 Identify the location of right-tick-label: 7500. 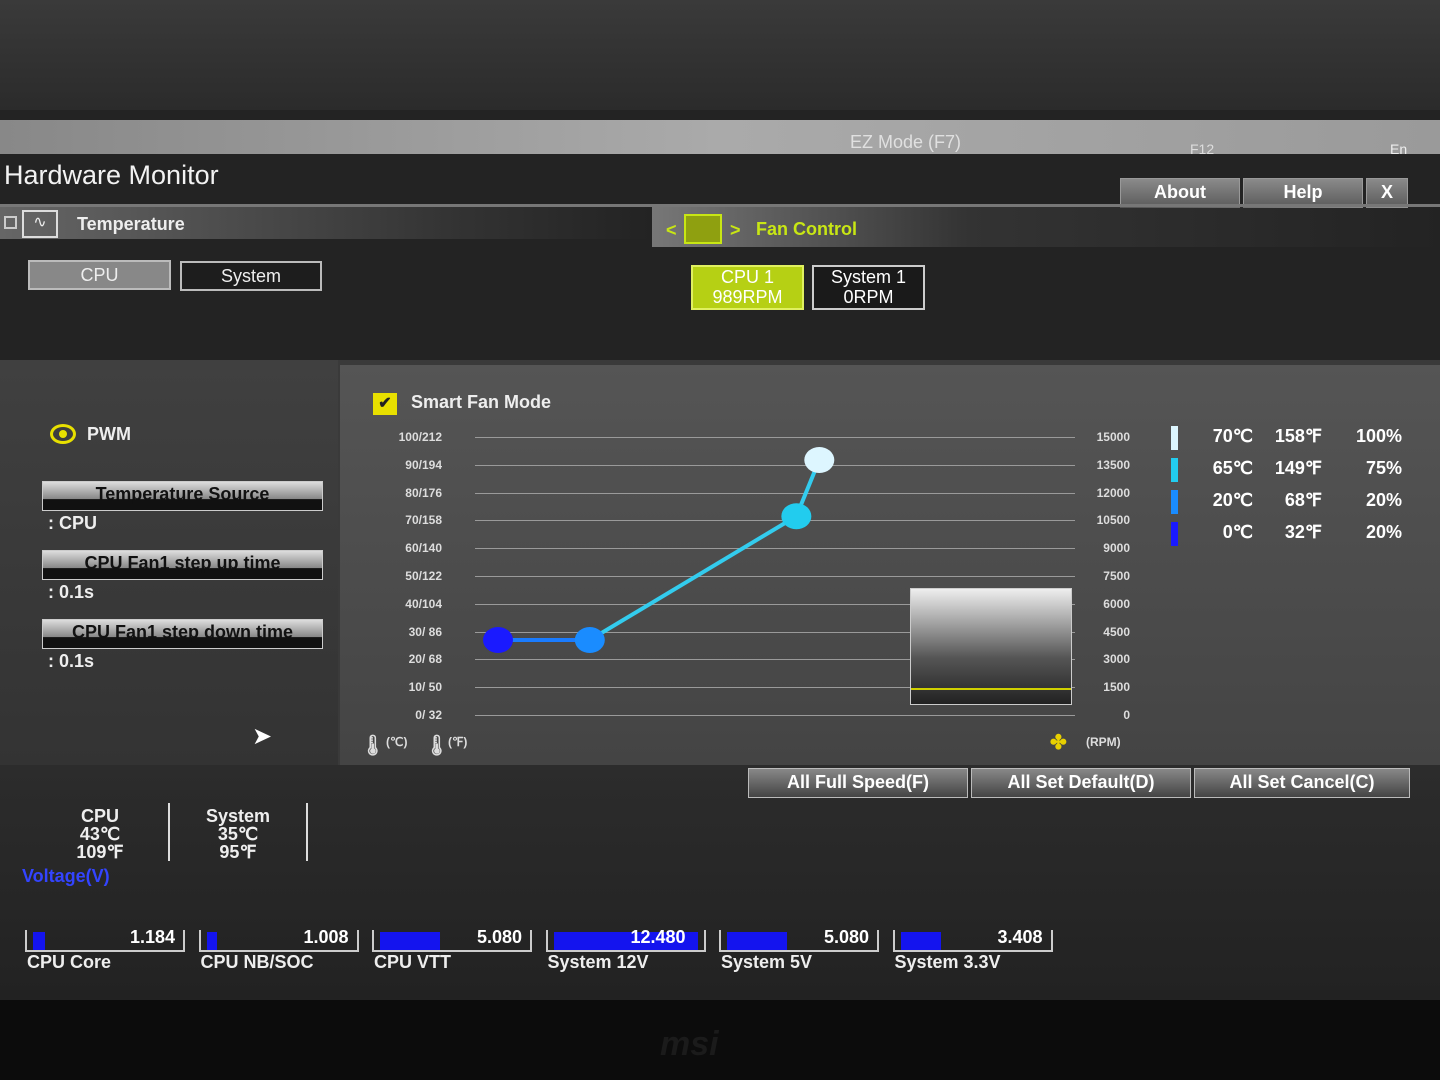
(1116, 576).